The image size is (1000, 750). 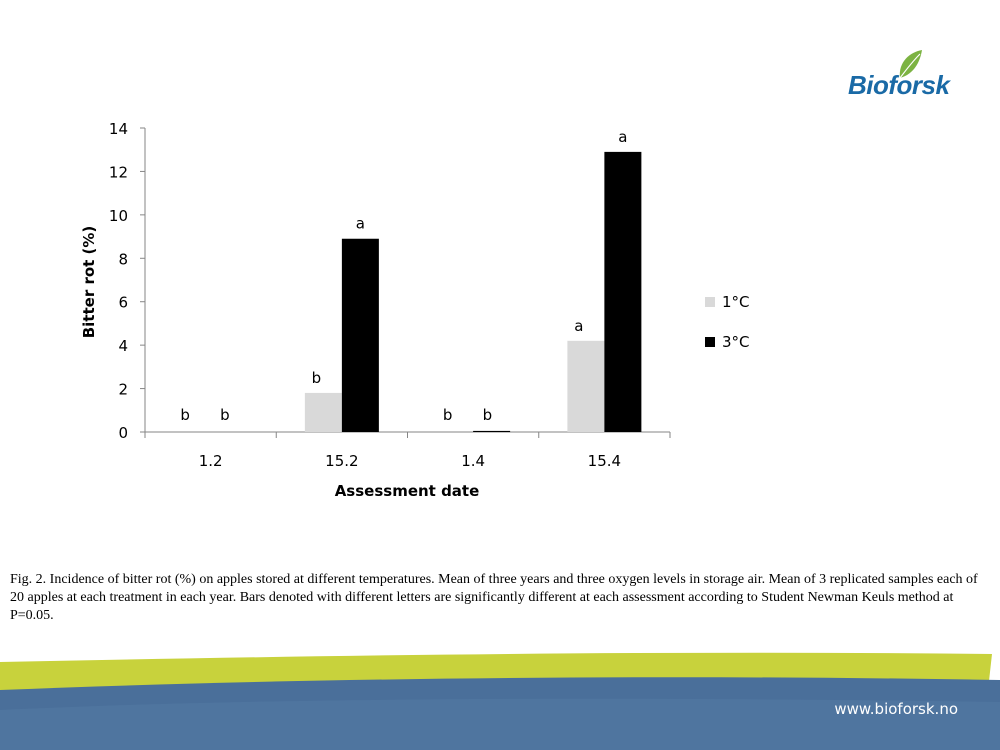 I want to click on bioforsk-logo: Bioforsk, so click(x=903, y=76).